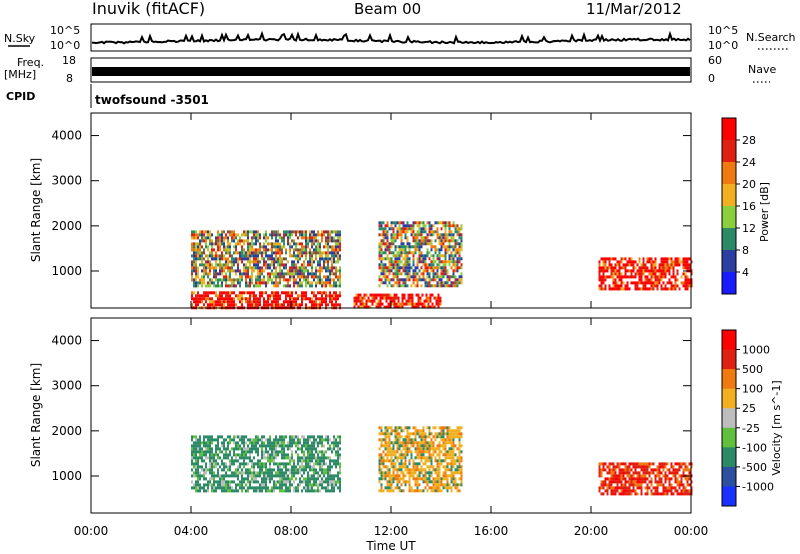 The height and width of the screenshot is (554, 800). What do you see at coordinates (20, 74) in the screenshot?
I see `freq-unit: [MHz]` at bounding box center [20, 74].